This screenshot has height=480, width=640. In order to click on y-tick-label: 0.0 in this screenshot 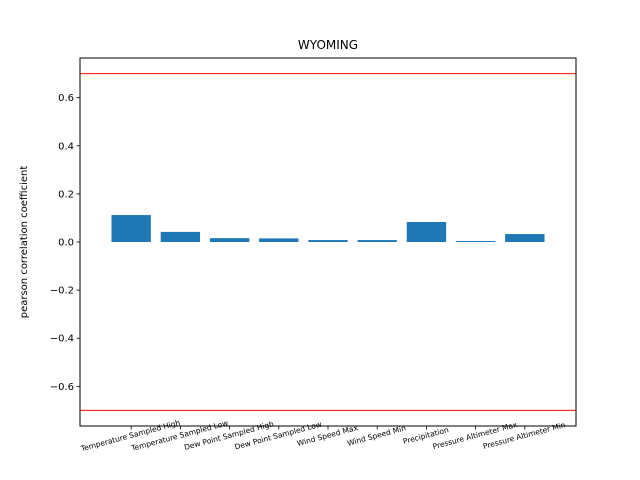, I will do `click(66, 243)`.